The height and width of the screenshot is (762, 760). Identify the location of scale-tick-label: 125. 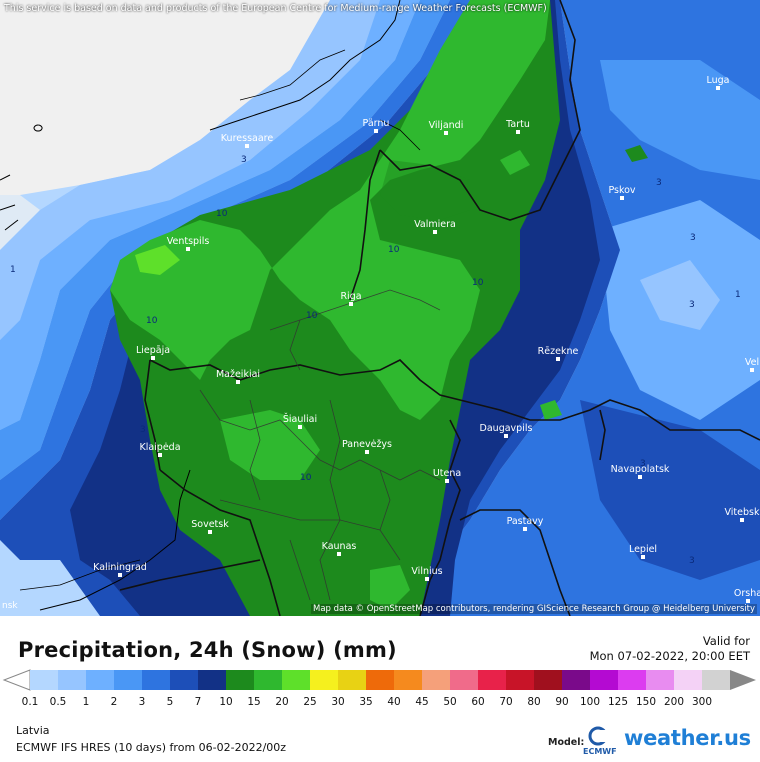
(618, 702).